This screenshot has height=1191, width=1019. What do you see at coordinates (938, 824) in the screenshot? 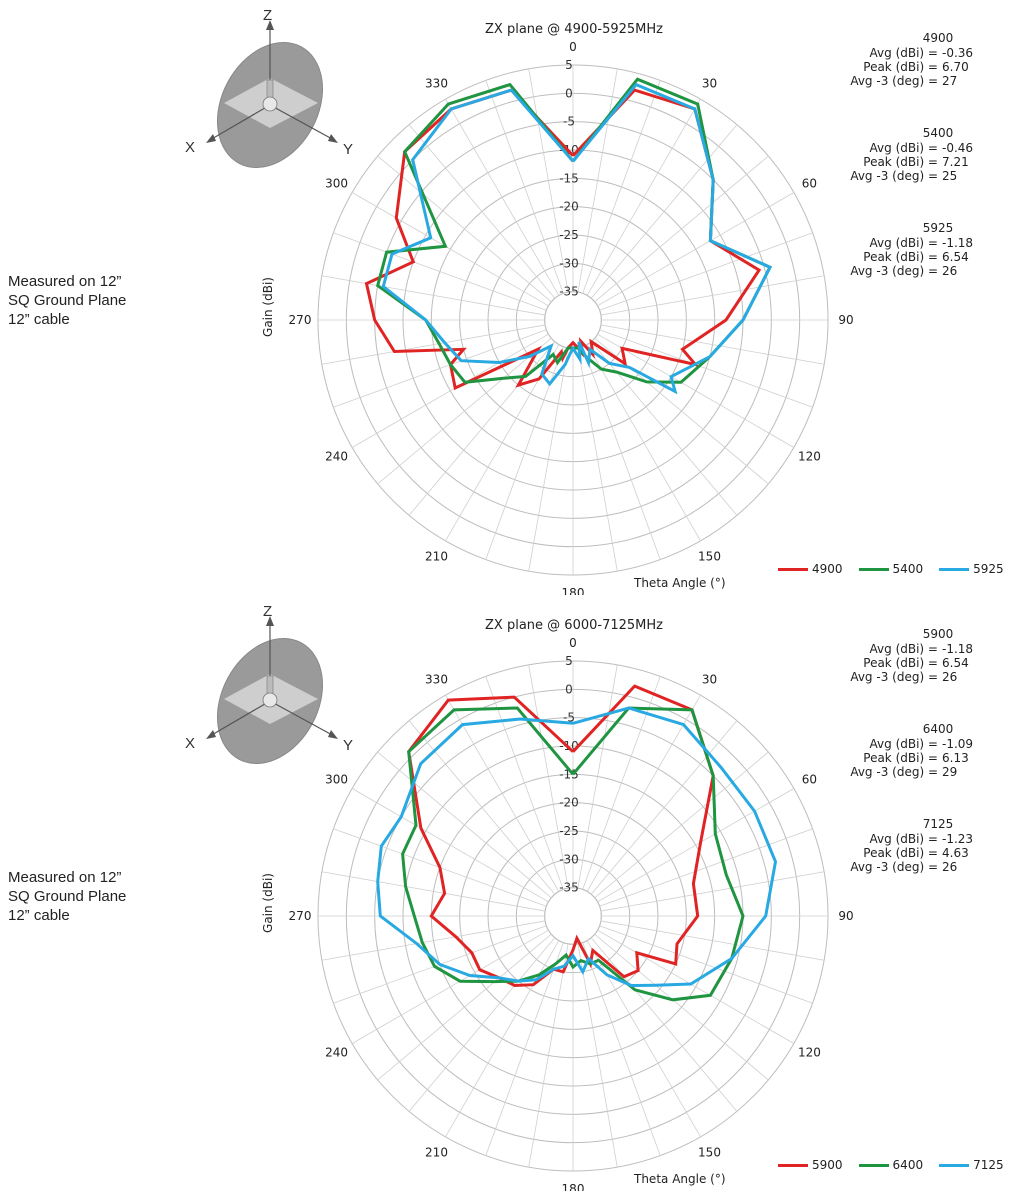
I see `stat-frequency: 7125` at bounding box center [938, 824].